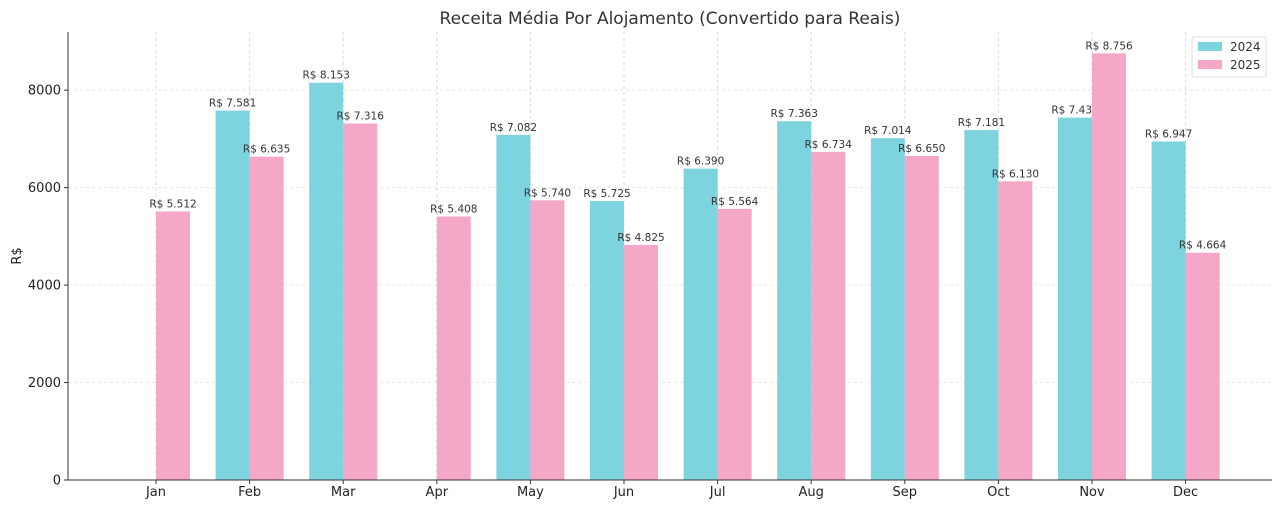 This screenshot has height=507, width=1280. I want to click on x-tick-label: Sep, so click(905, 492).